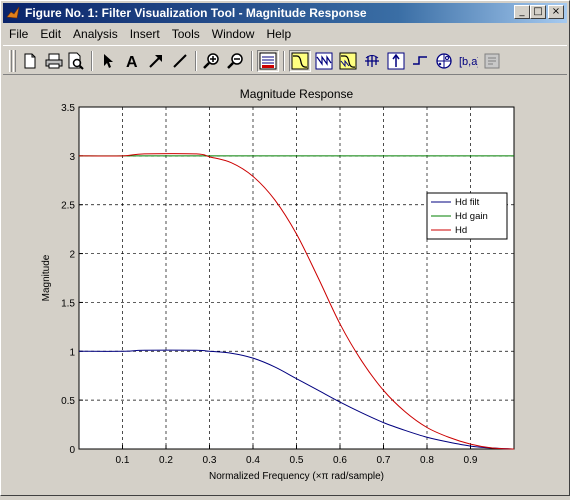 This screenshot has width=570, height=500. What do you see at coordinates (444, 61) in the screenshot?
I see `pole-zero-icon` at bounding box center [444, 61].